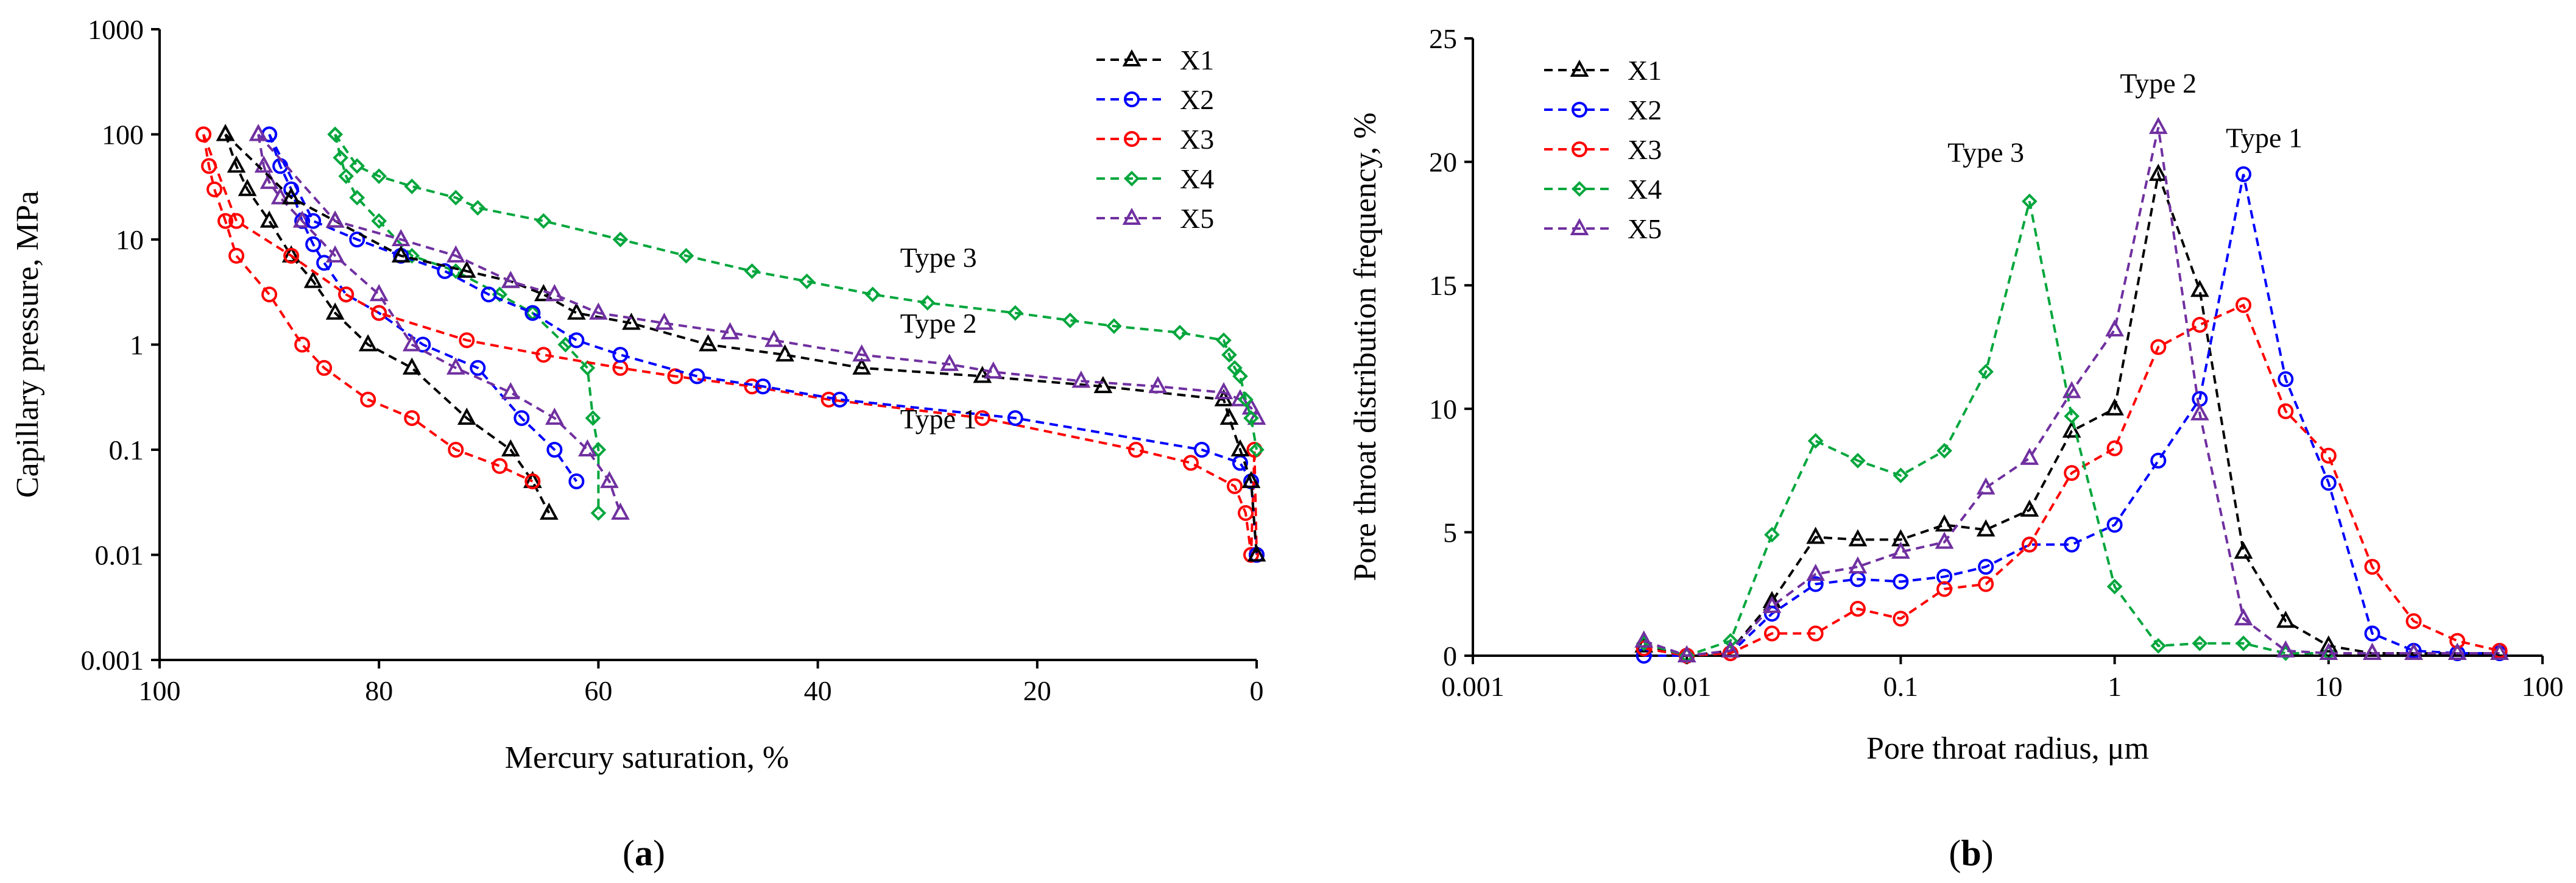 Image resolution: width=2576 pixels, height=883 pixels. Describe the element at coordinates (1197, 60) in the screenshot. I see `chart-a-legend-label-x1: X1` at that location.